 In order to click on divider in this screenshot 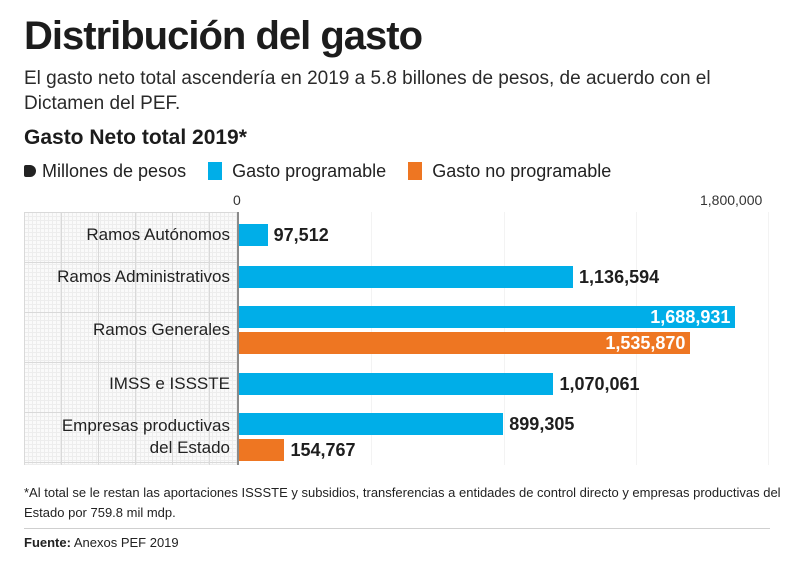, I will do `click(397, 528)`.